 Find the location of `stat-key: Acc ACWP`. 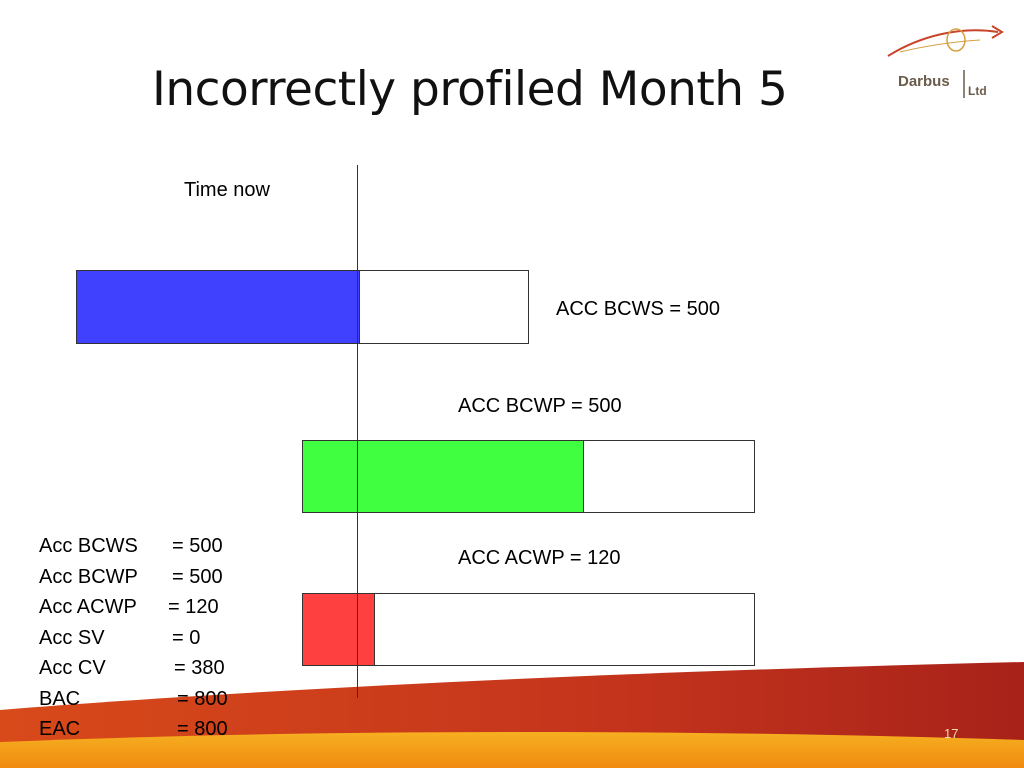

stat-key: Acc ACWP is located at coordinates (88, 607).